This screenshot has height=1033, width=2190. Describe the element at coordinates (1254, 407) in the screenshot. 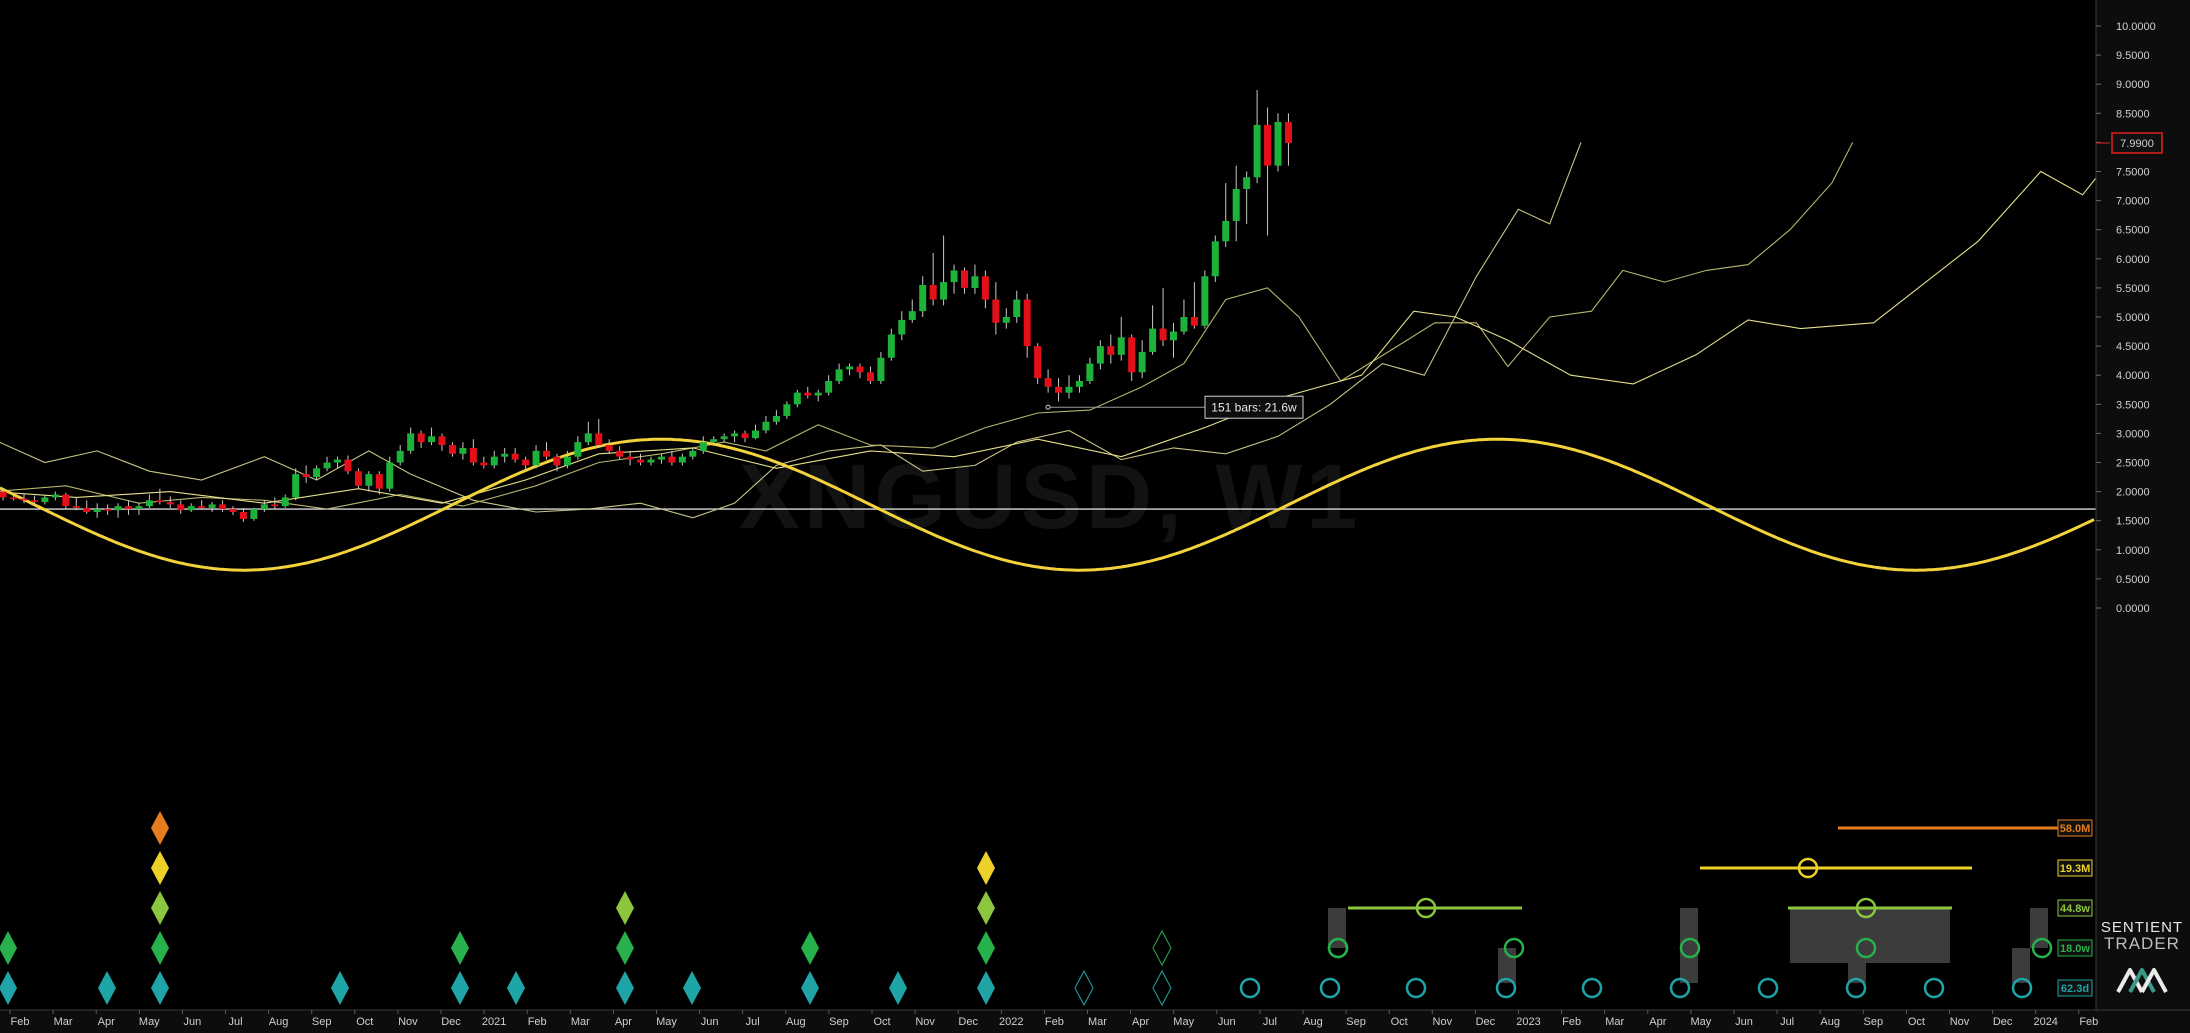

I see `annotation-box` at that location.